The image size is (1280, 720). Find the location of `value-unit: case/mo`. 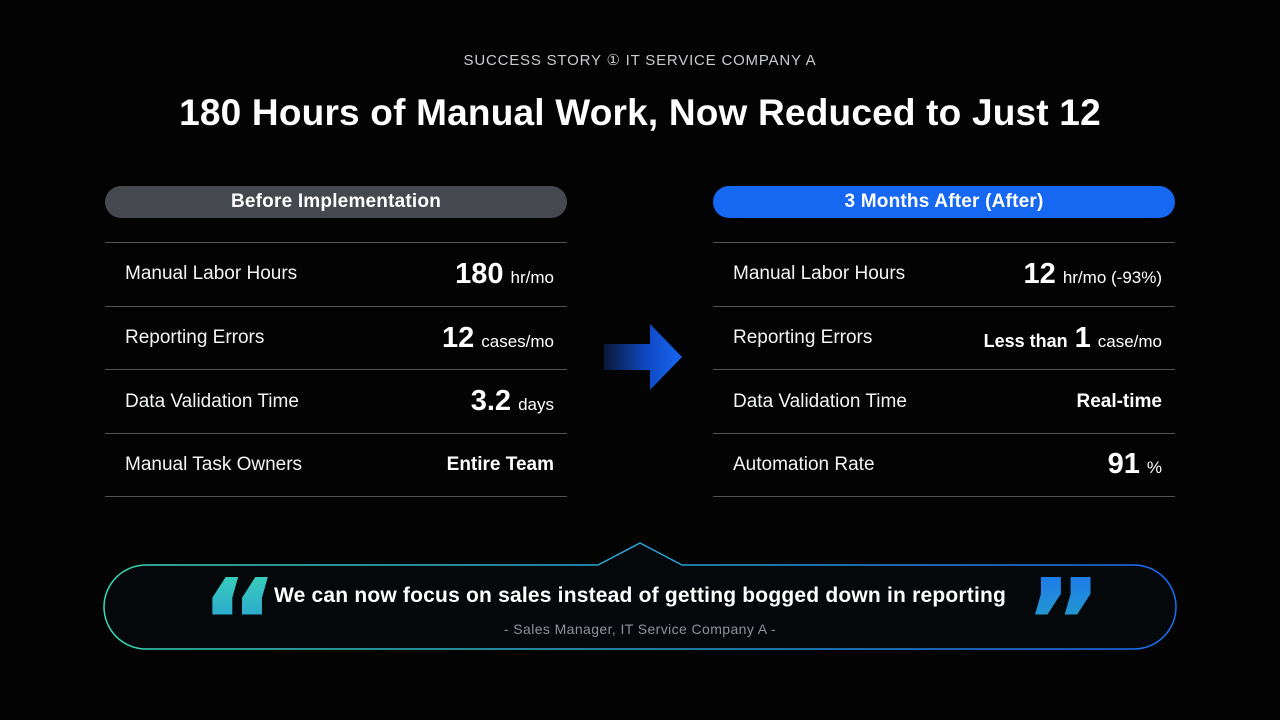

value-unit: case/mo is located at coordinates (1129, 341).